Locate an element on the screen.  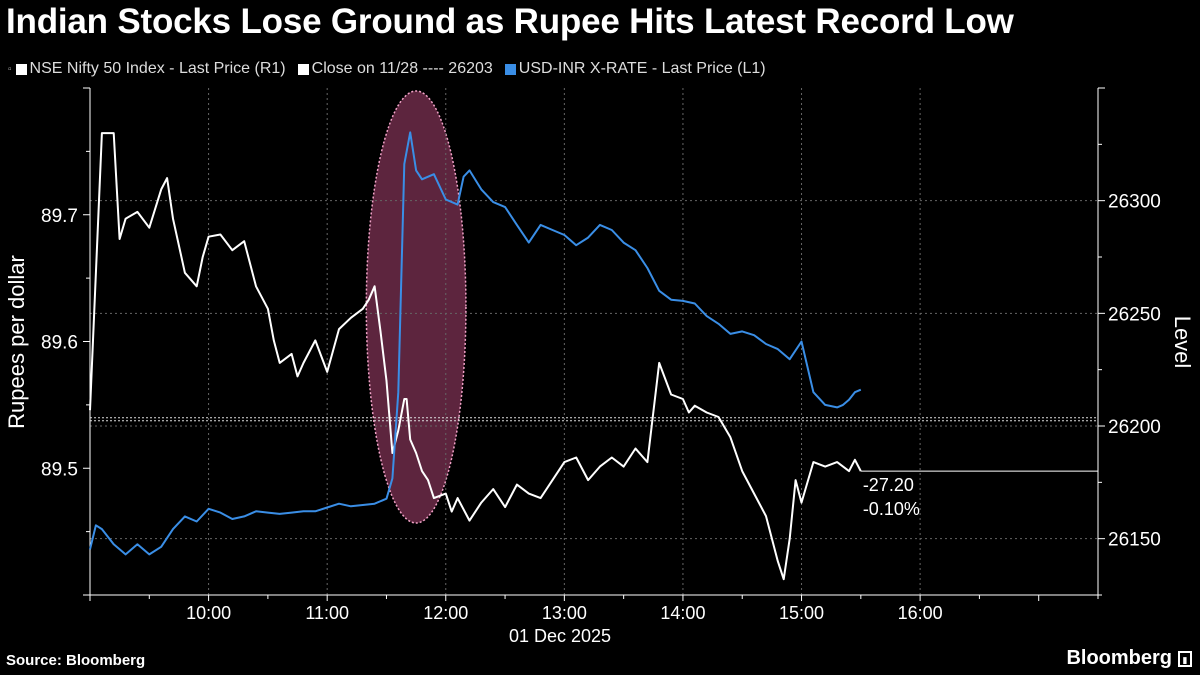
left-tick-label: 89.5 is located at coordinates (59, 469).